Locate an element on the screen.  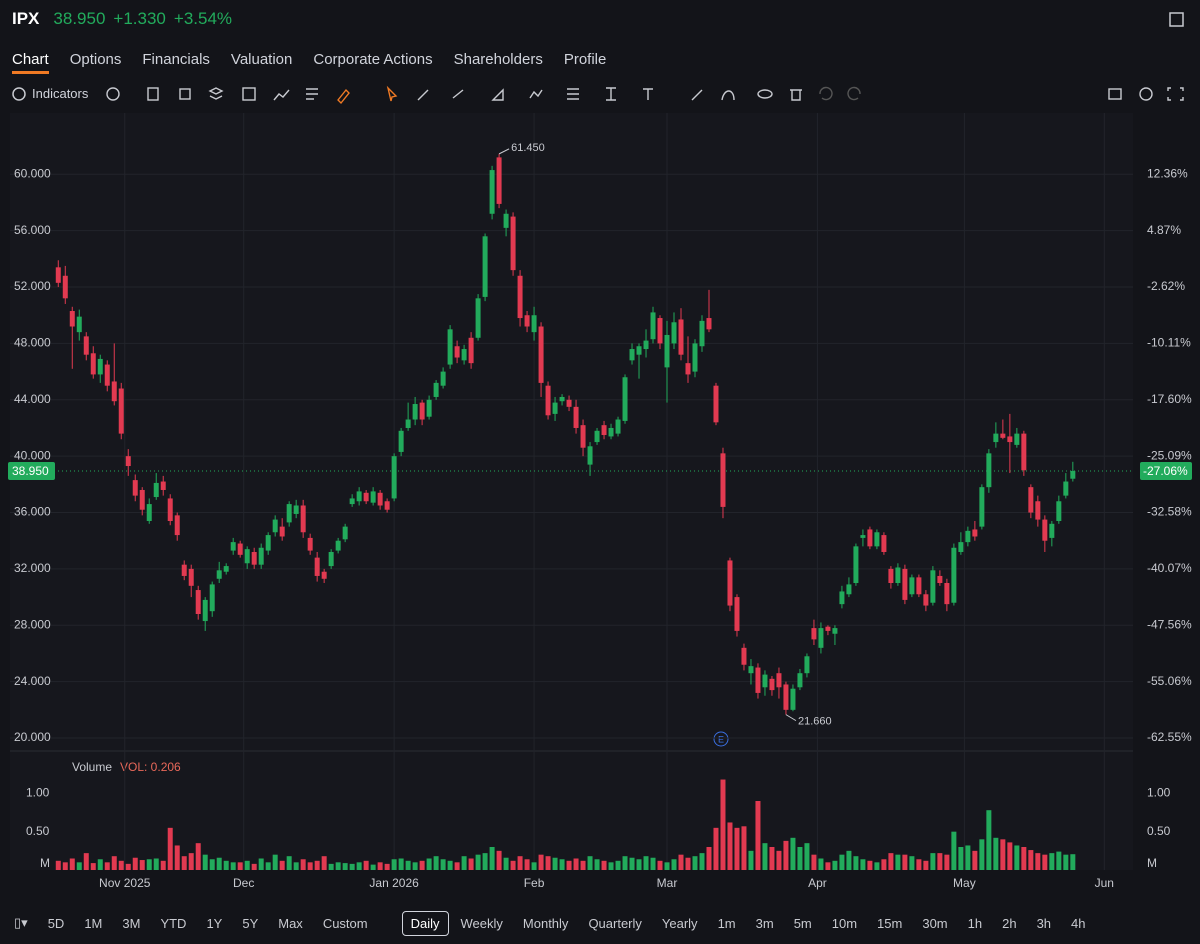
low-leader is located at coordinates (791, 718).